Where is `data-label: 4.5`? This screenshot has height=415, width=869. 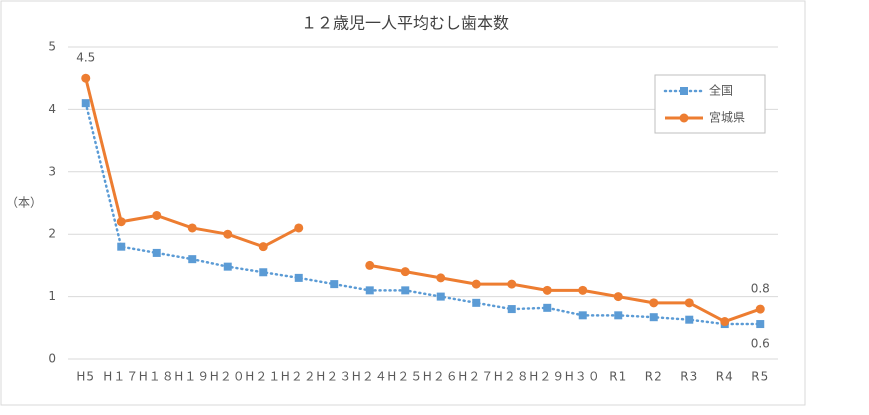 data-label: 4.5 is located at coordinates (85, 58).